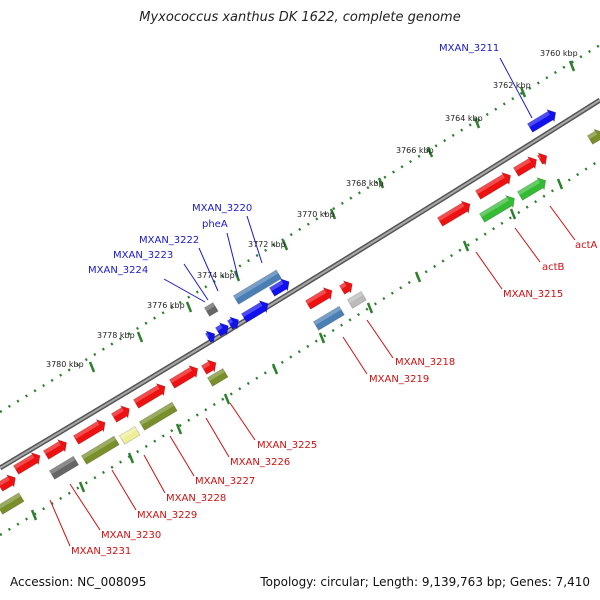 The height and width of the screenshot is (600, 600). What do you see at coordinates (425, 362) in the screenshot?
I see `gene-label: MXAN_3218` at bounding box center [425, 362].